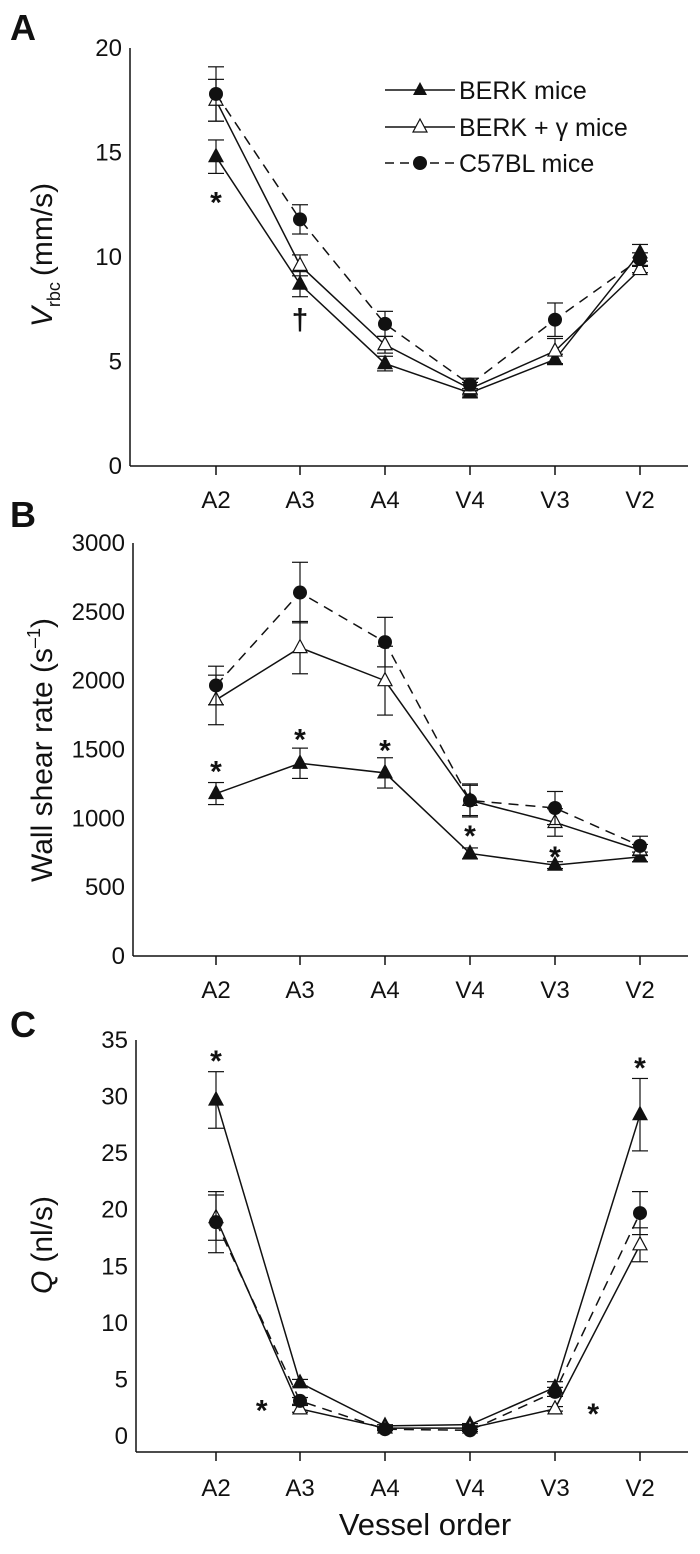 Image resolution: width=700 pixels, height=1554 pixels. Describe the element at coordinates (114, 1153) in the screenshot. I see `y-tick-label: 25` at that location.